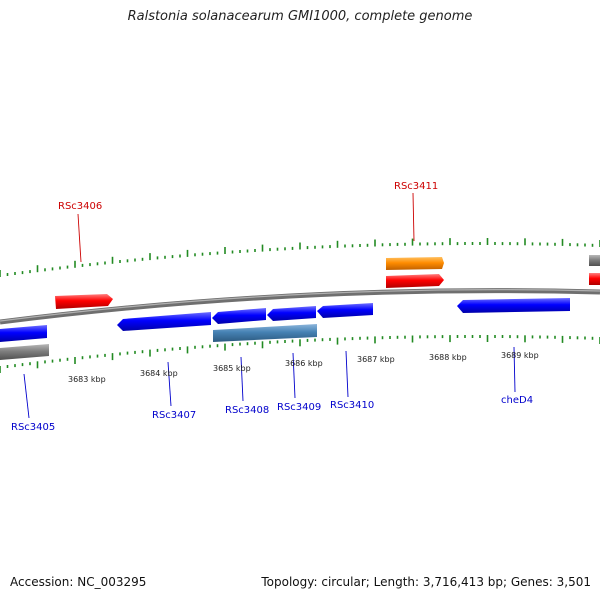 The height and width of the screenshot is (600, 600). What do you see at coordinates (291, 313) in the screenshot?
I see `gene-rsc3409` at bounding box center [291, 313].